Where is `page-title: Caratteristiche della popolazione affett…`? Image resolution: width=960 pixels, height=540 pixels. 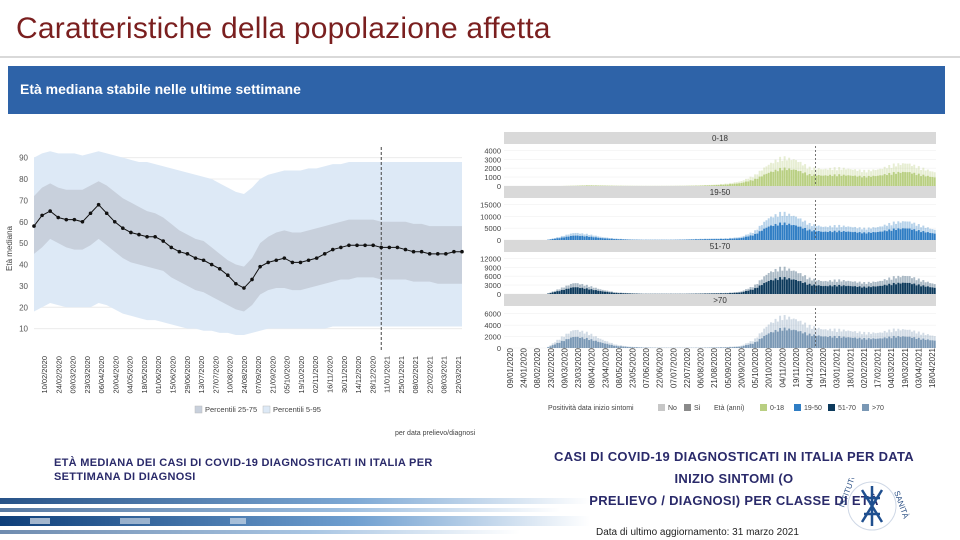
page-title: Caratteristiche della popolazione affett… is located at coordinates (283, 28).